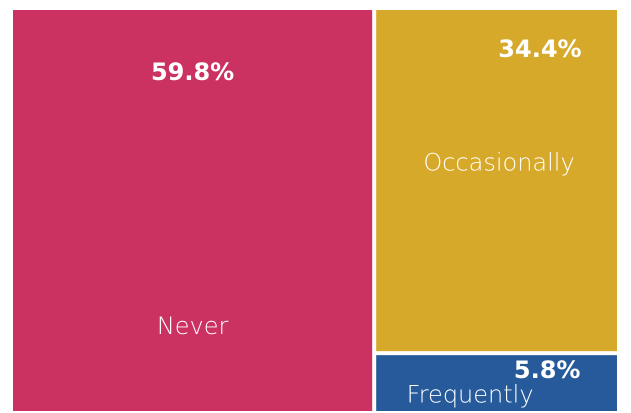 The height and width of the screenshot is (413, 631). I want to click on value-label: 59.8%, so click(192, 72).